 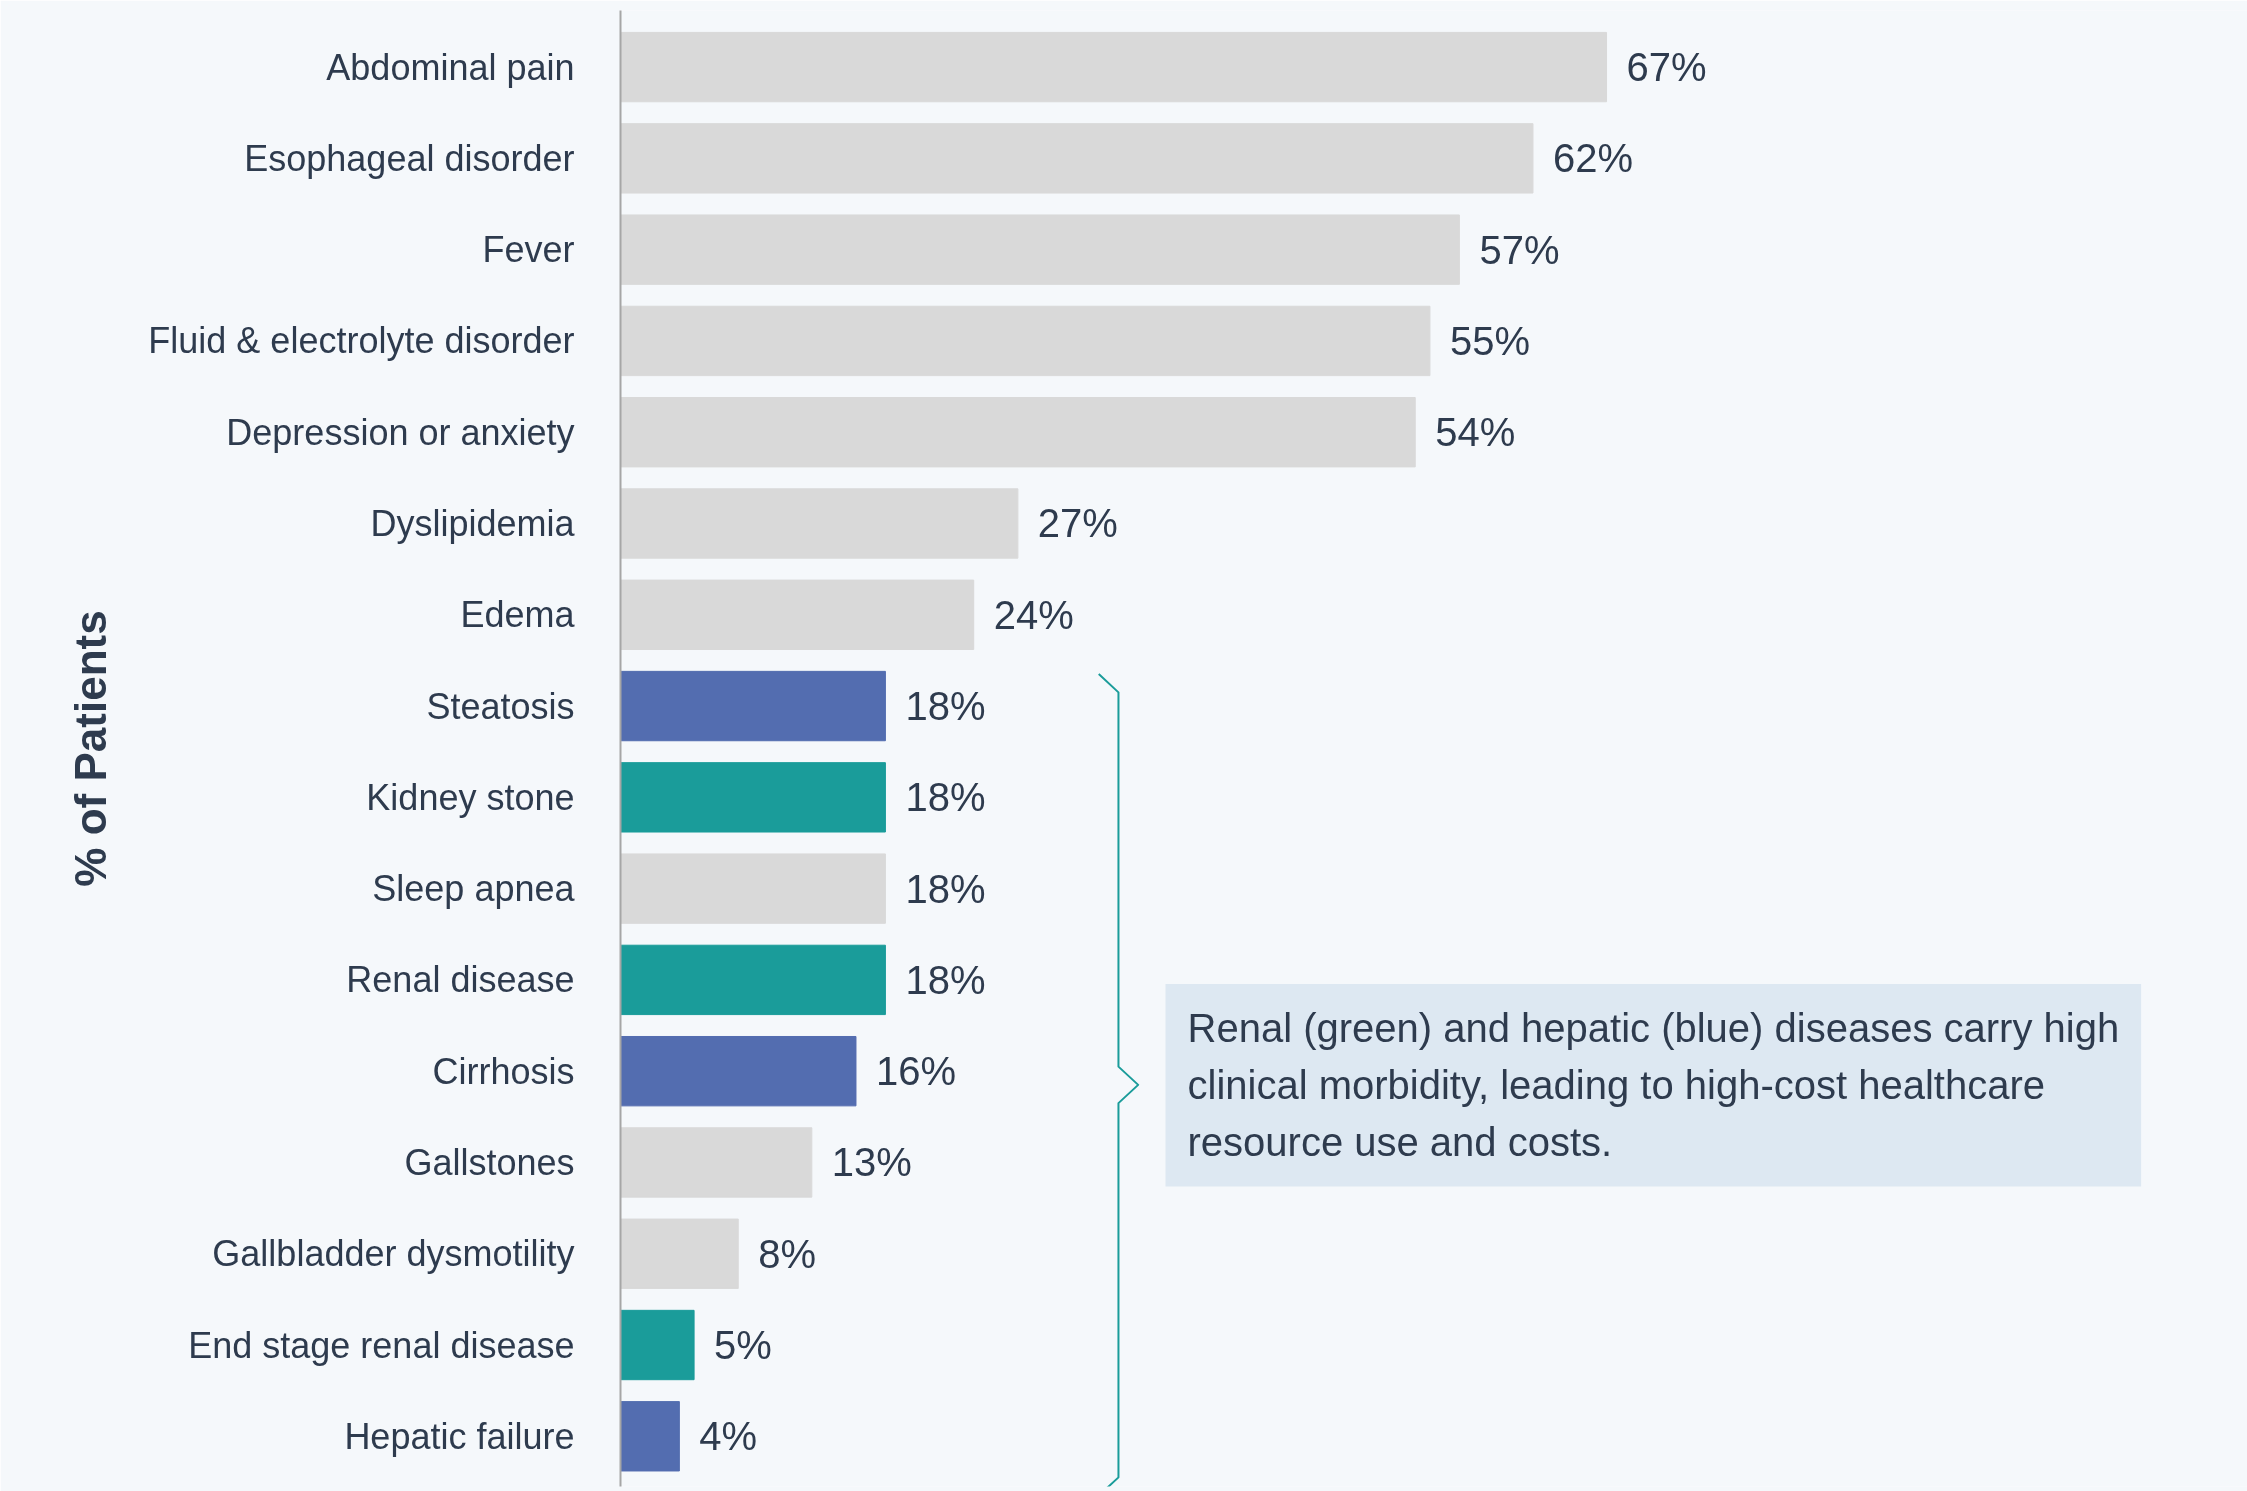 I want to click on data-label: 4%, so click(x=728, y=1436).